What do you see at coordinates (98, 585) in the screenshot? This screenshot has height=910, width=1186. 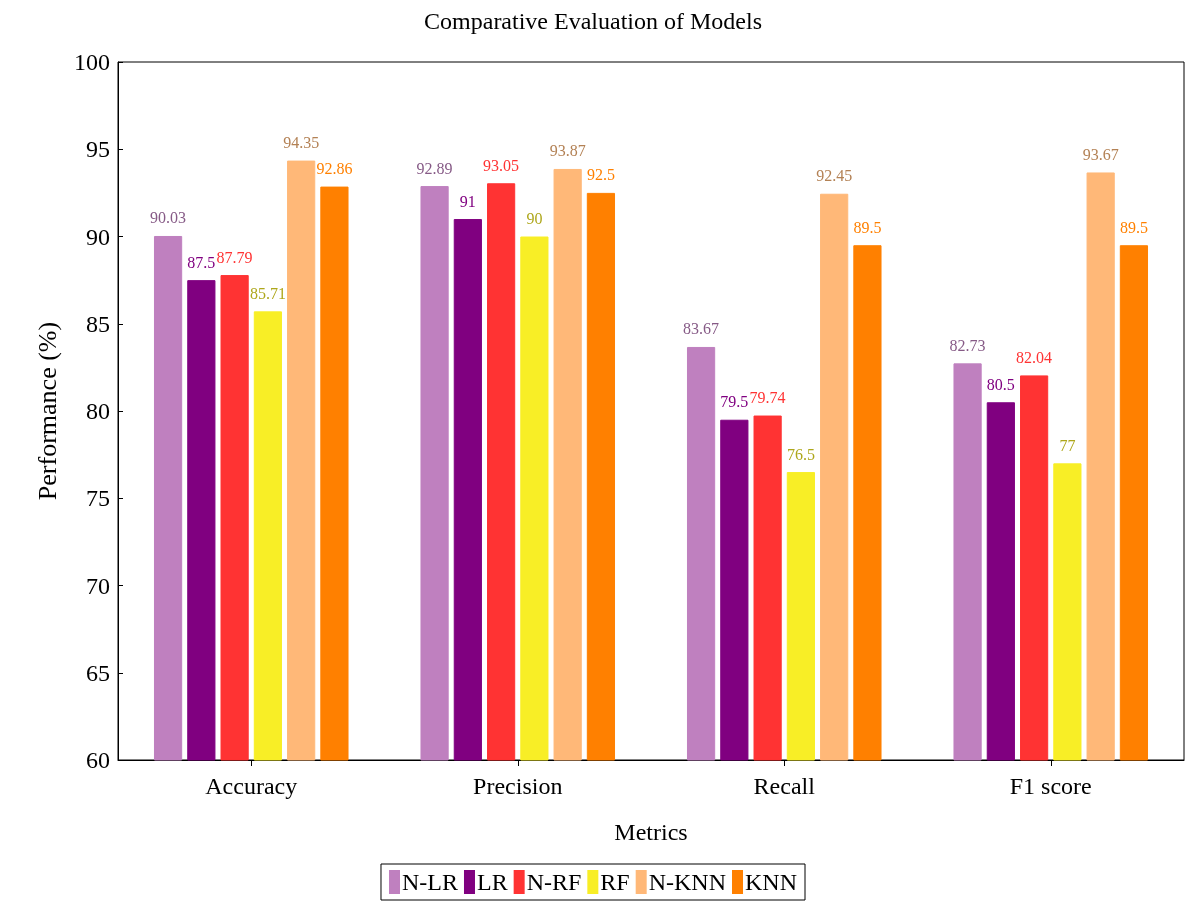 I see `y-tick-label: 70` at bounding box center [98, 585].